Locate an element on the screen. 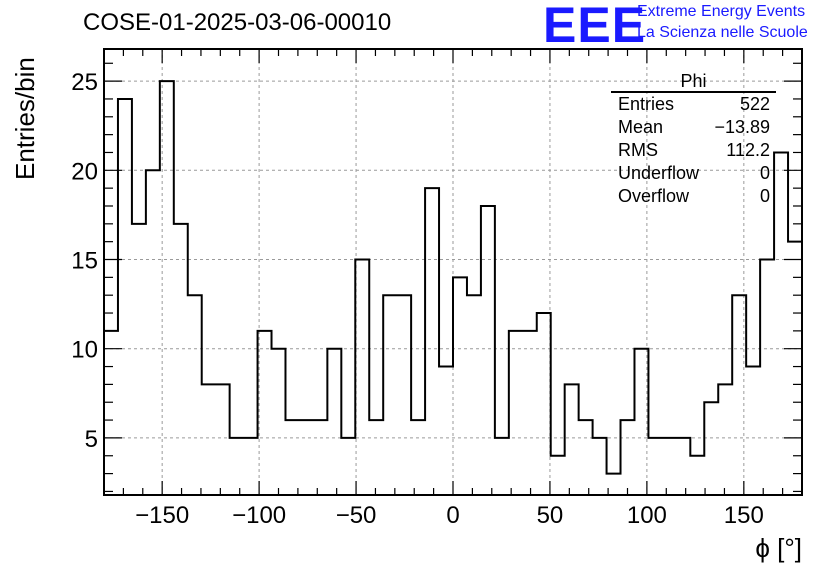 Image resolution: width=836 pixels, height=572 pixels. chart-title: COSE-01-2025-03-06-00010 is located at coordinates (237, 22).